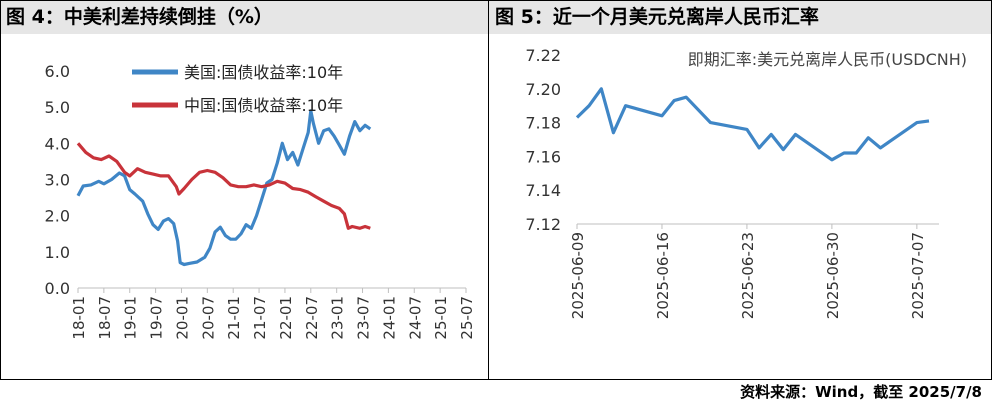 This screenshot has width=992, height=404. What do you see at coordinates (496, 0) in the screenshot?
I see `top-rule` at bounding box center [496, 0].